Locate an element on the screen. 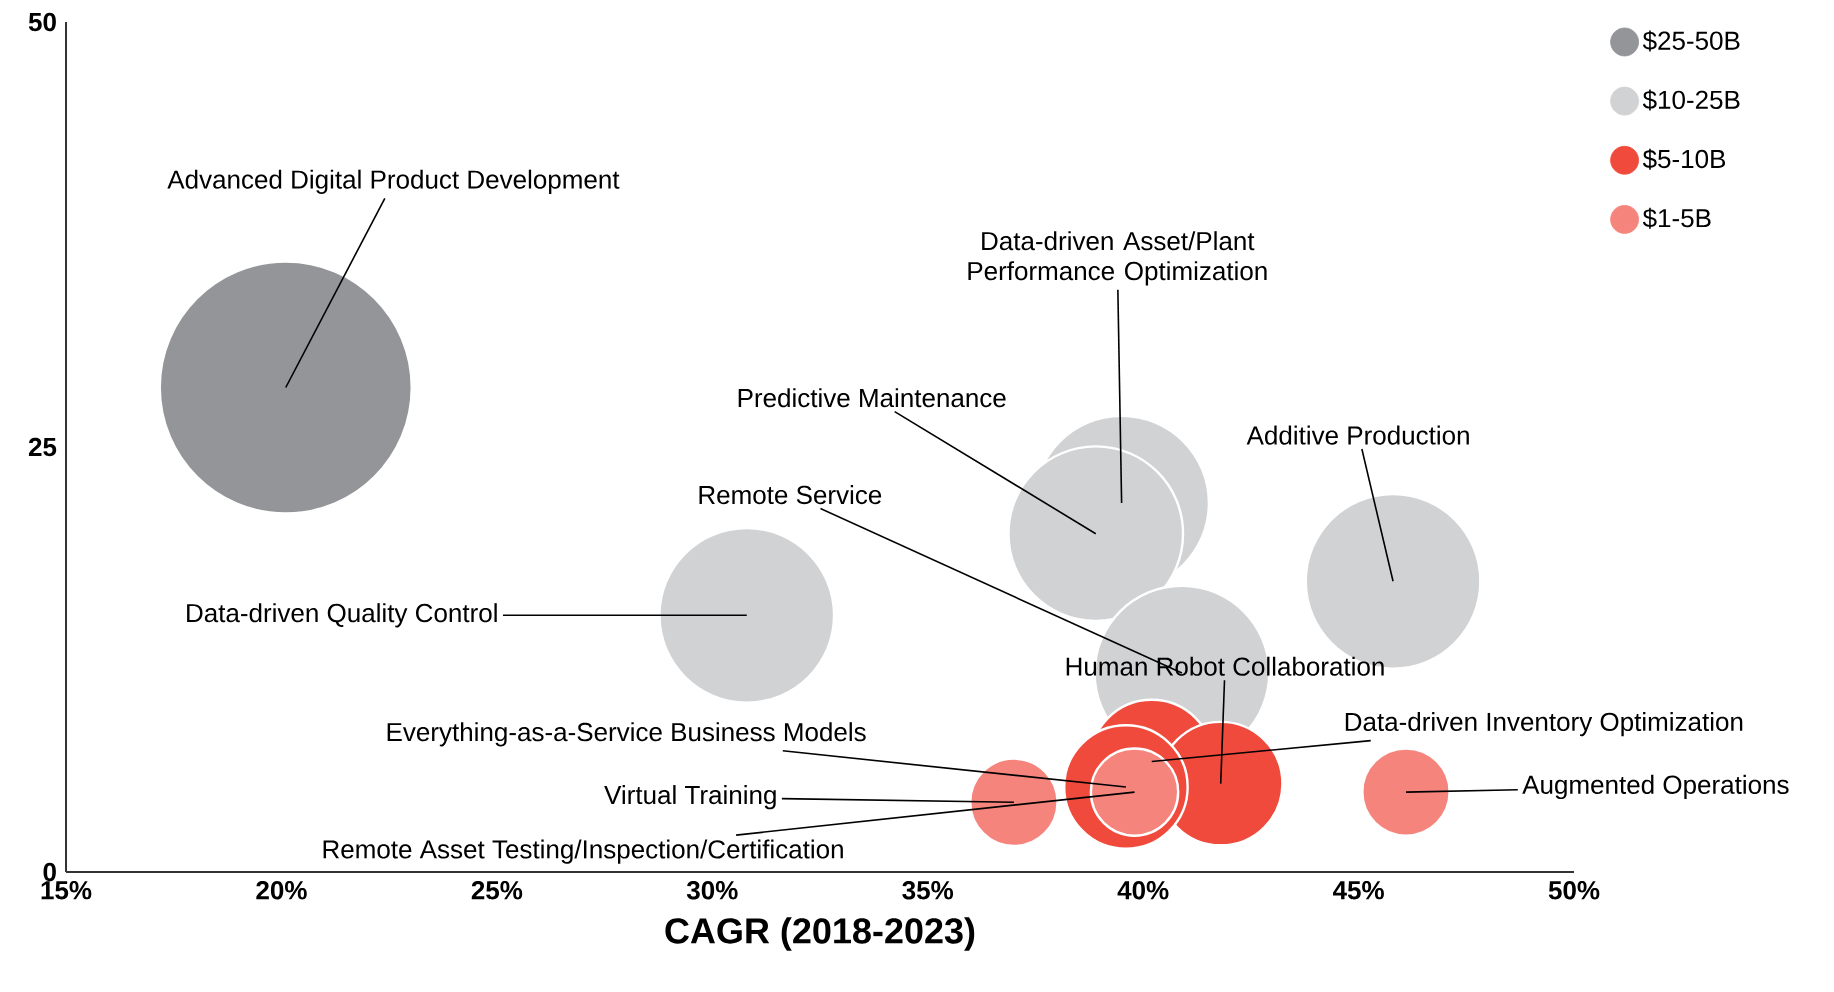 The image size is (1834, 992). annotation: Additive Production is located at coordinates (1357, 435).